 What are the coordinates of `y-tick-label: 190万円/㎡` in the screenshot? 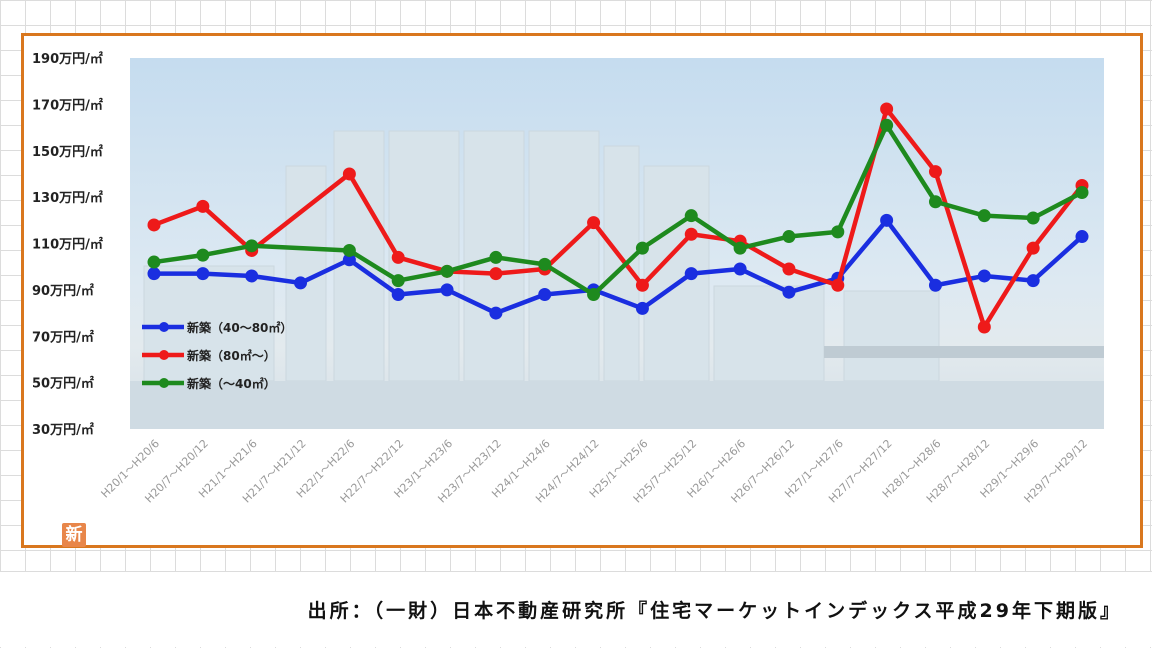 It's located at (67, 59).